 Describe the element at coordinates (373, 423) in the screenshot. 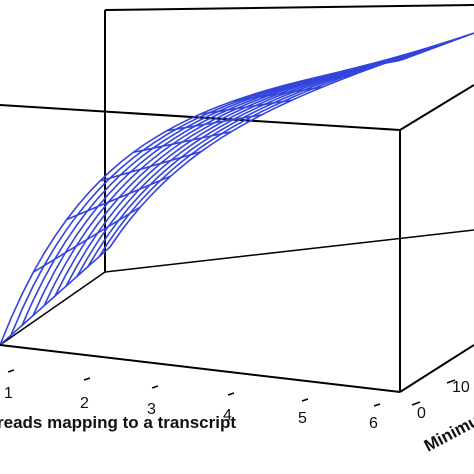

I see `x-tick-label: 6` at that location.